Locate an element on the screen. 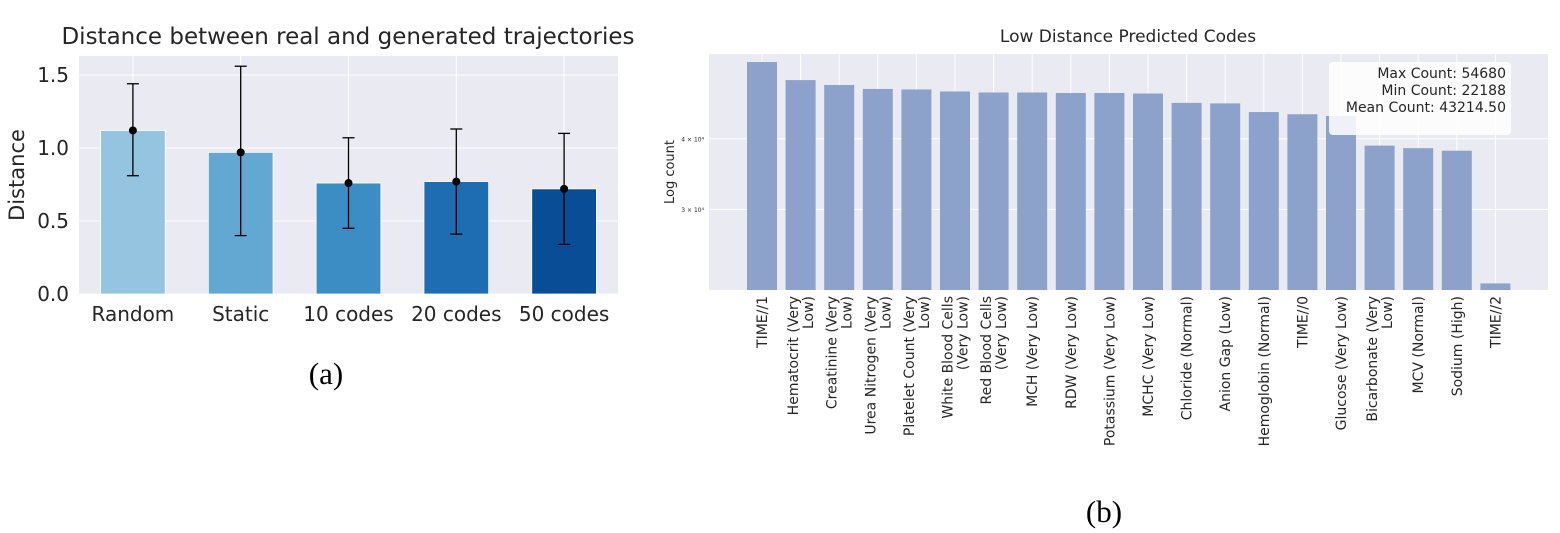 The image size is (1560, 533). x-tick-label: RDW (Very Low) is located at coordinates (1072, 352).